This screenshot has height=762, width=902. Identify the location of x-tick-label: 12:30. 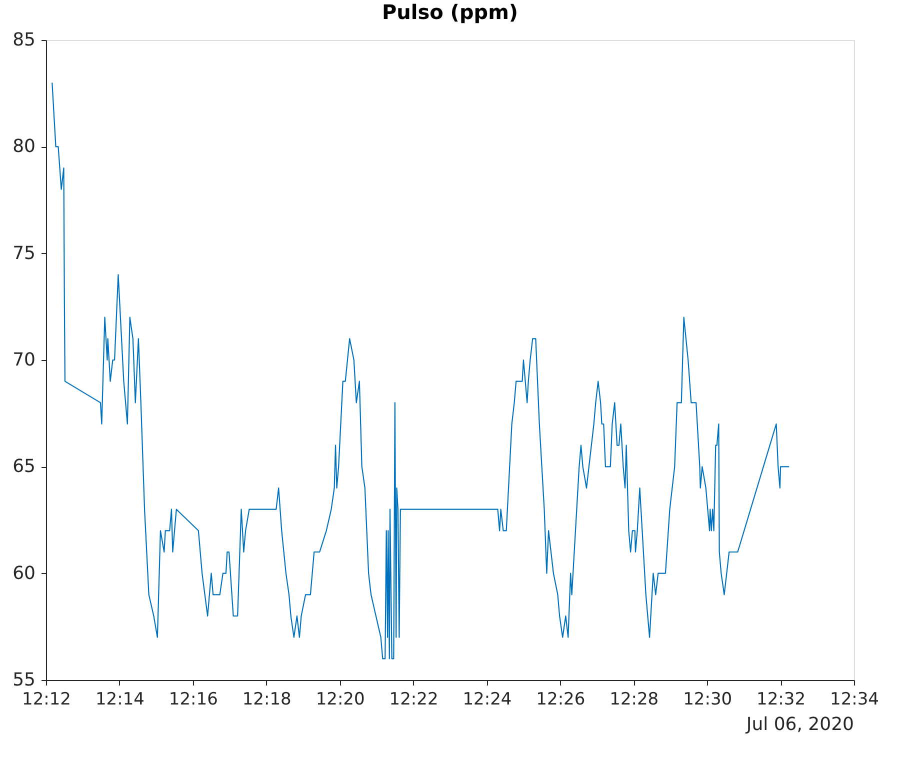
(707, 700).